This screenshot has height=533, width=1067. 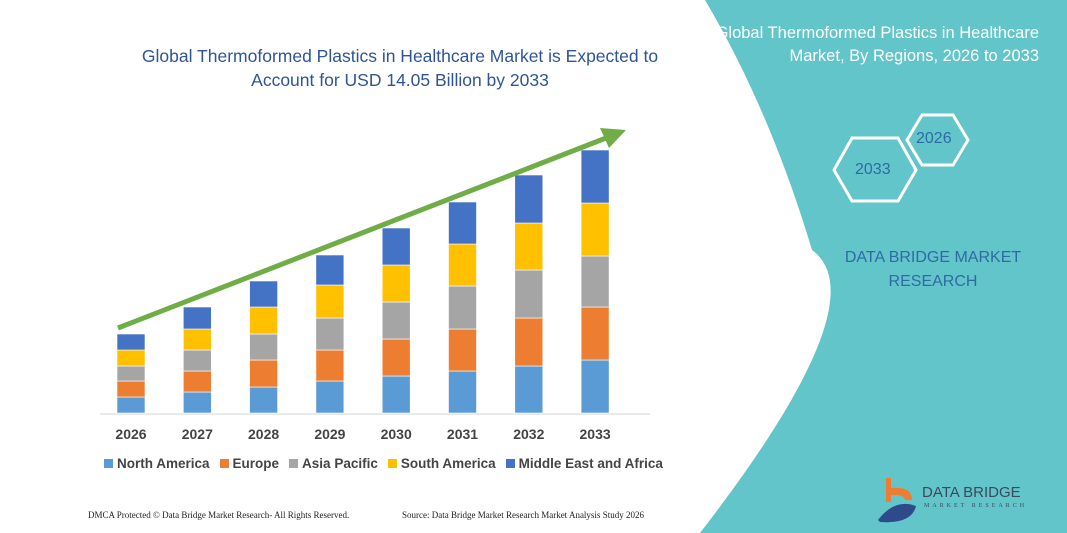 What do you see at coordinates (340, 463) in the screenshot?
I see `legend-label: Asia Pacific` at bounding box center [340, 463].